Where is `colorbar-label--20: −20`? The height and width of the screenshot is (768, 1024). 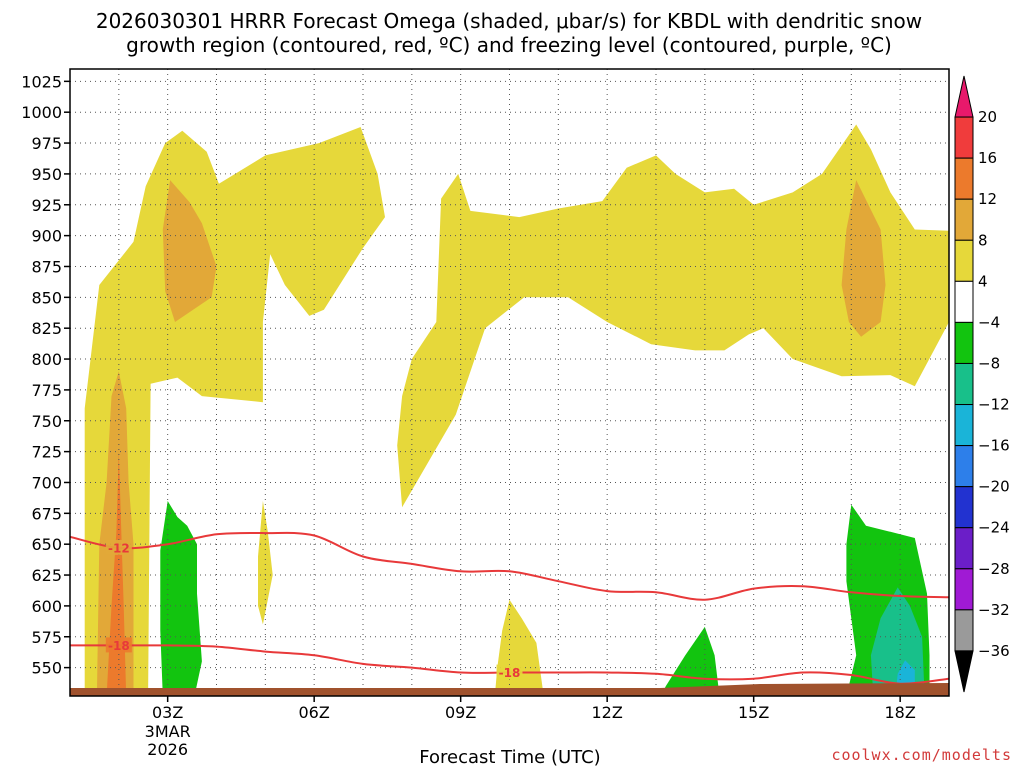
colorbar-label--20: −20 is located at coordinates (994, 487).